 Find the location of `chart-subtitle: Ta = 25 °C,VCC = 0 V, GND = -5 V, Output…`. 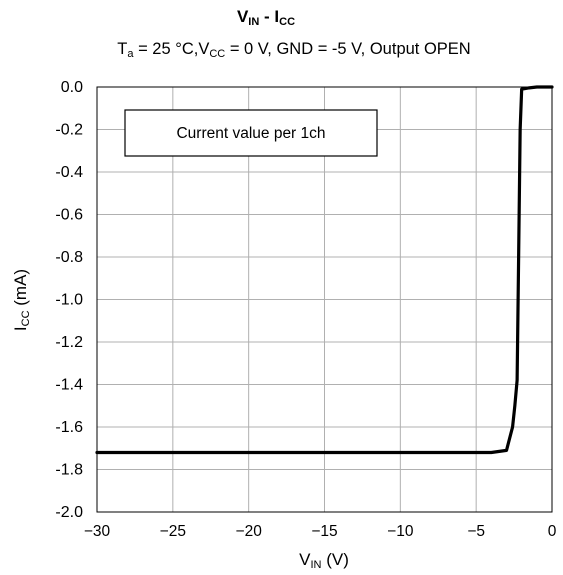

chart-subtitle: Ta = 25 °C,VCC = 0 V, GND = -5 V, Output… is located at coordinates (293, 50).